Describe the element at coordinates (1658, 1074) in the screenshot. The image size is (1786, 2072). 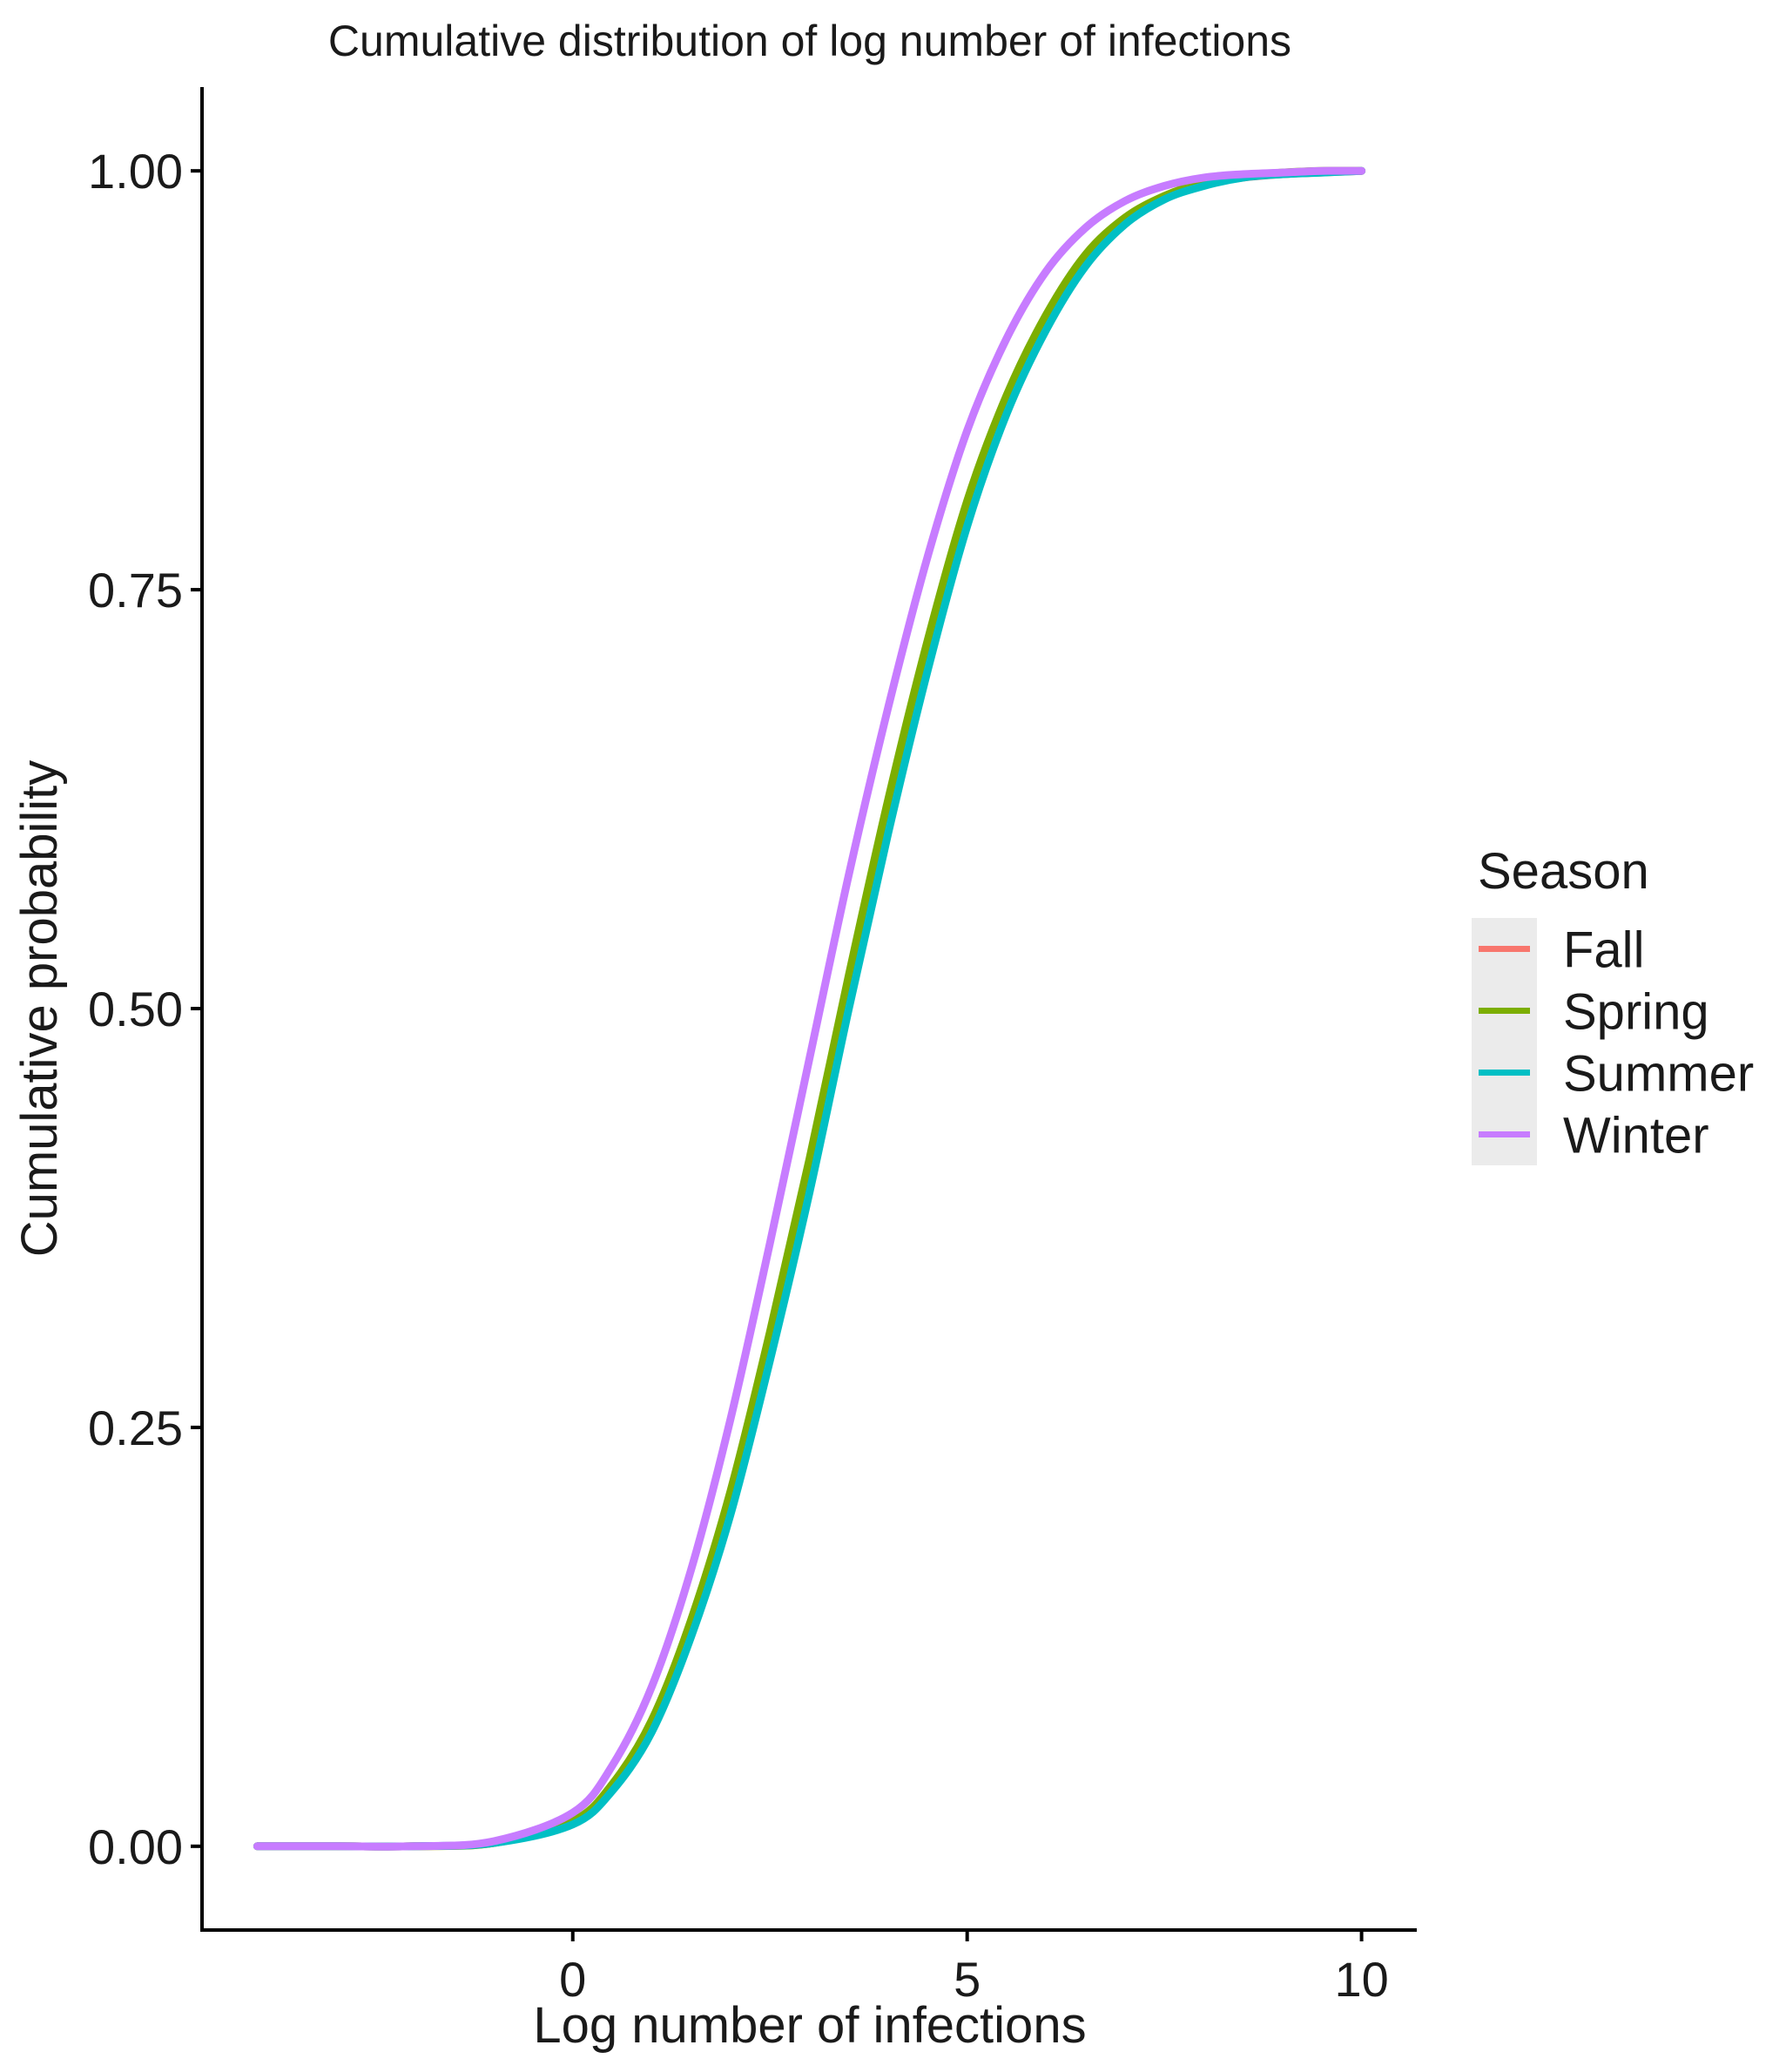
I see `legend-label-summer: Summer` at that location.